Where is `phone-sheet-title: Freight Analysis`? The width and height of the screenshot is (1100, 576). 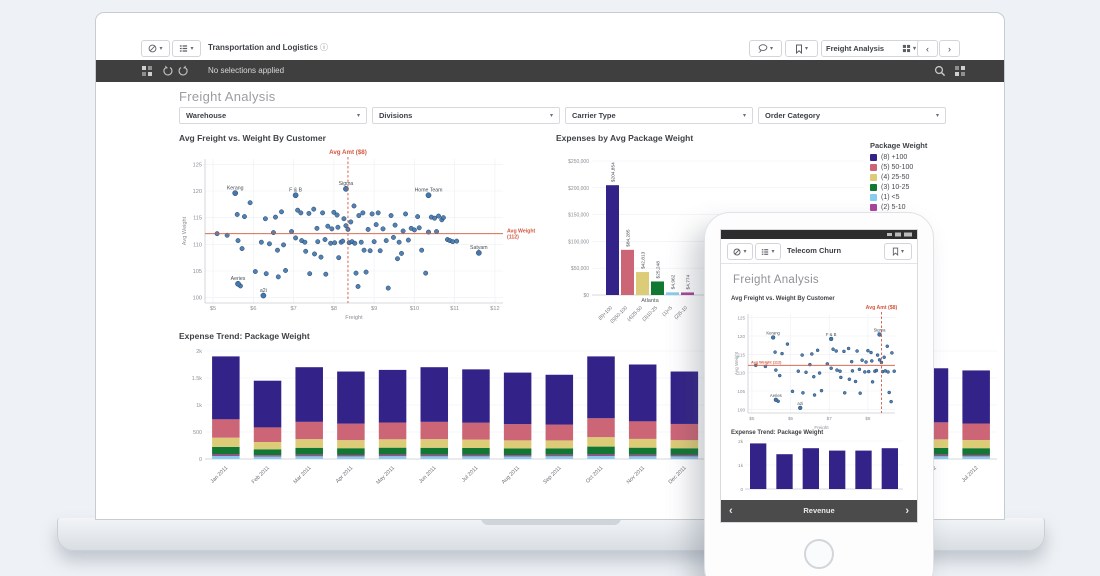
phone-sheet-title: Freight Analysis is located at coordinates (776, 280).